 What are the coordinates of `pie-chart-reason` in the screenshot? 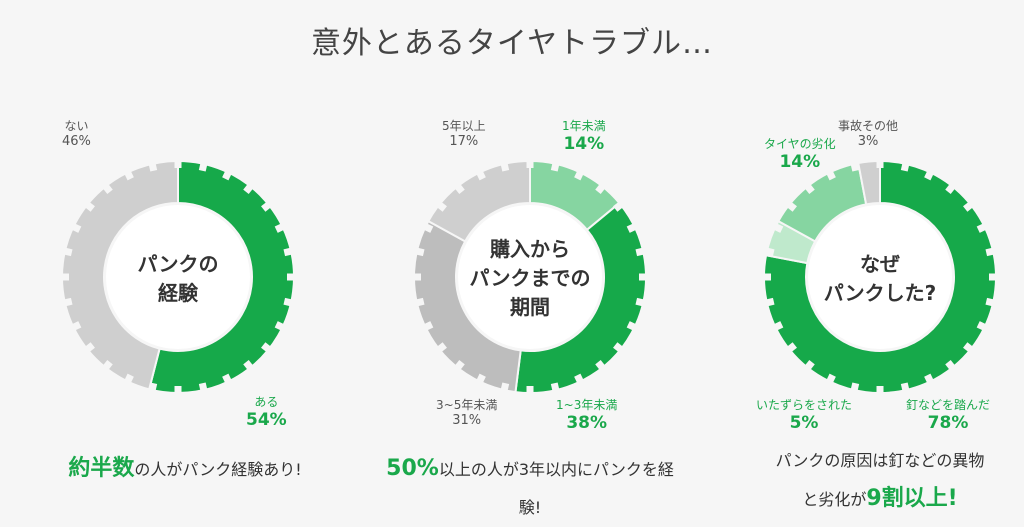 It's located at (880, 276).